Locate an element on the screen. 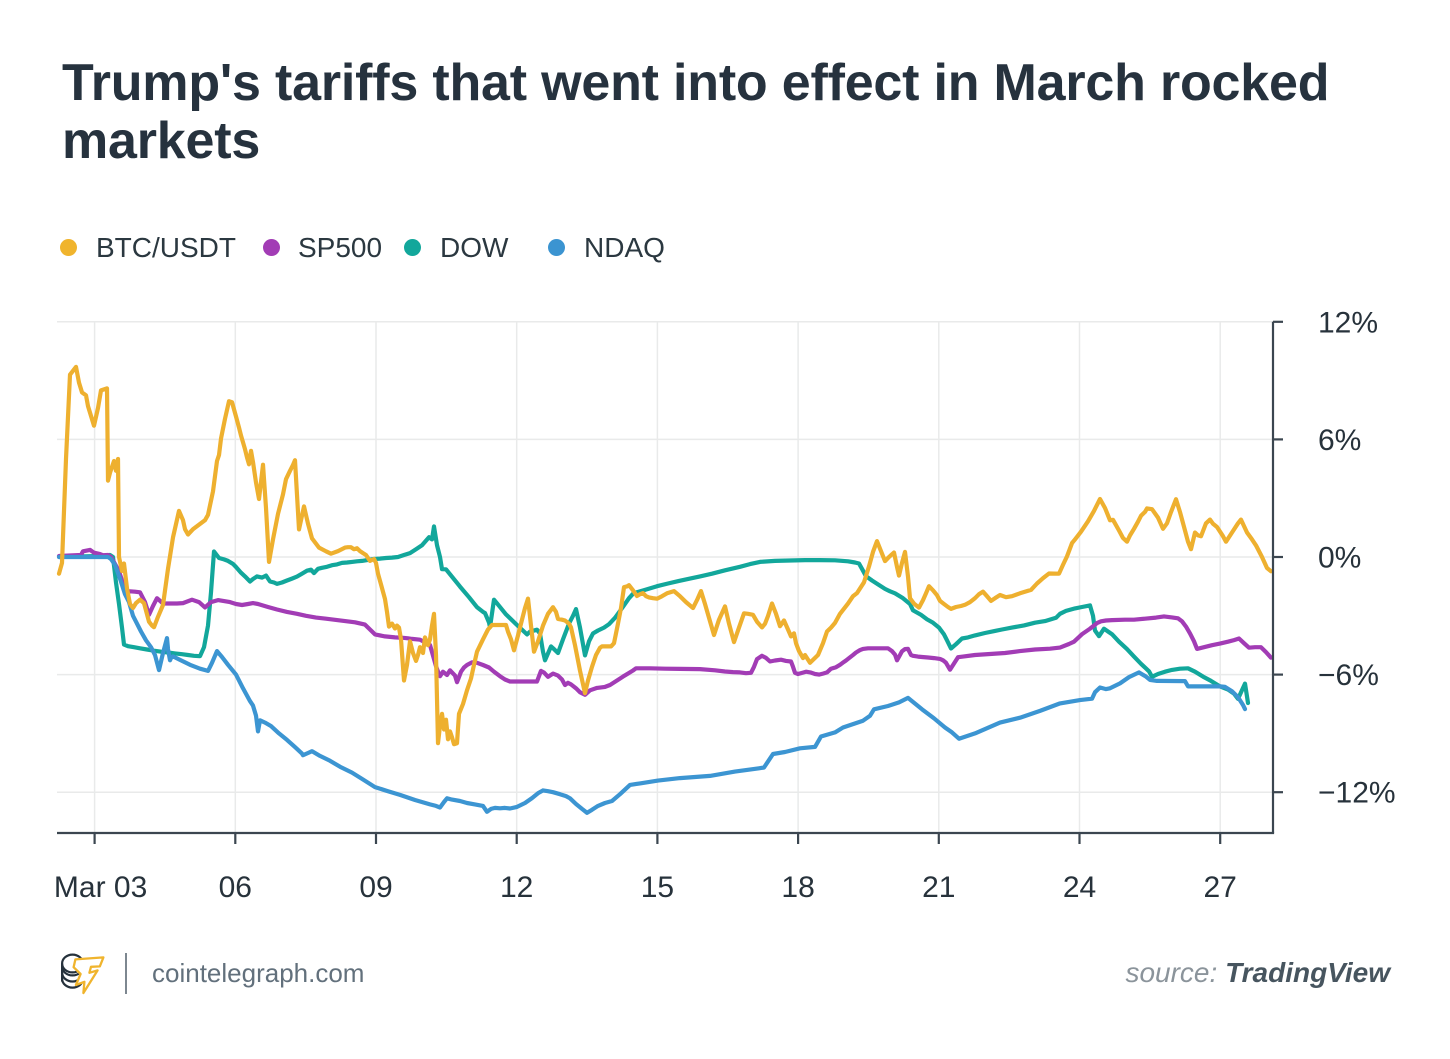 The image size is (1450, 1059). svg-text: 12% is located at coordinates (1348, 322).